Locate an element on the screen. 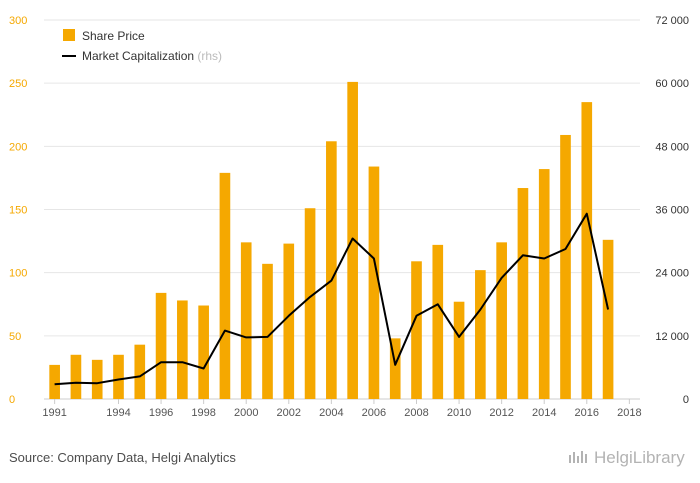 The image size is (700, 483). y-left-tick-label: 100 is located at coordinates (18, 274).